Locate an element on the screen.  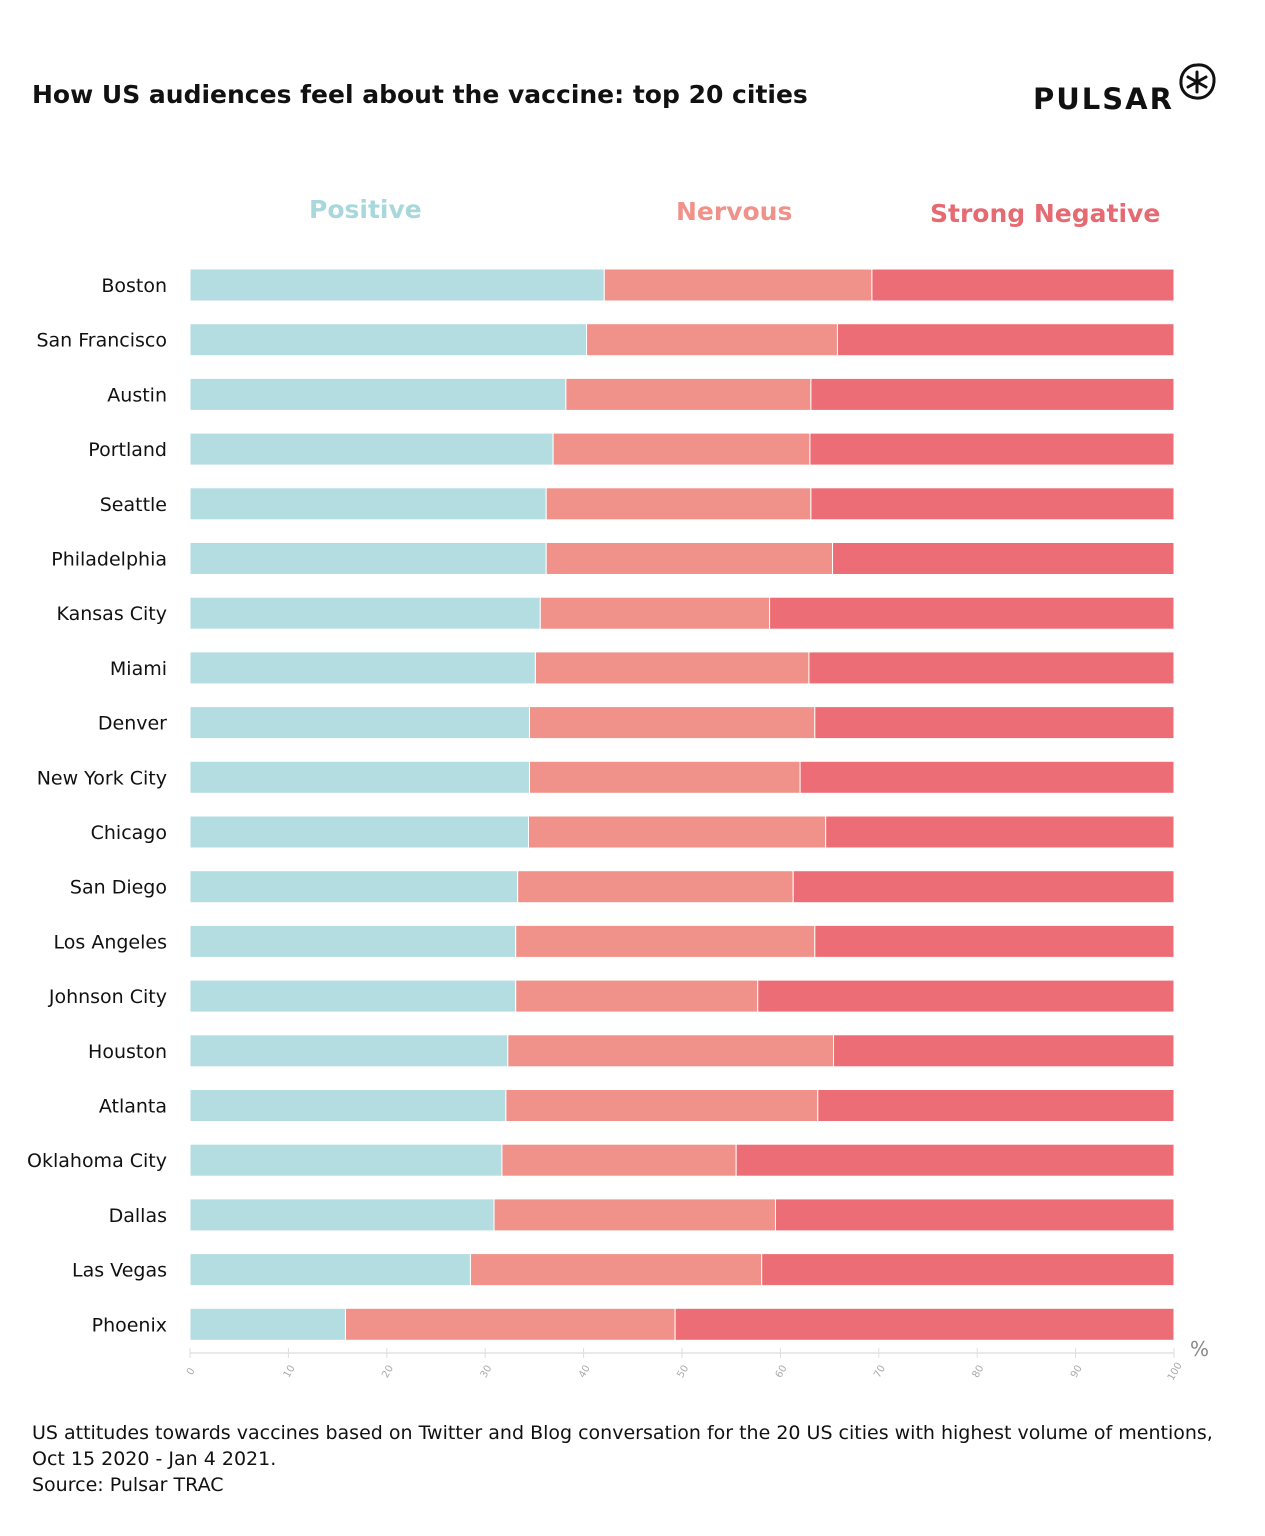
legend-nervous: Nervous is located at coordinates (734, 211).